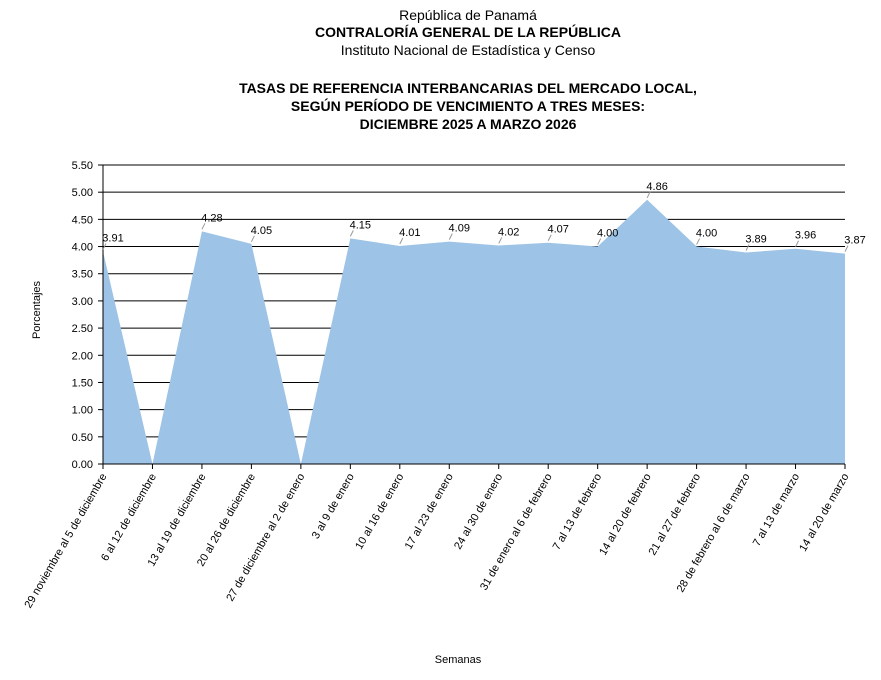  What do you see at coordinates (211, 218) in the screenshot?
I see `data-label: 4.28` at bounding box center [211, 218].